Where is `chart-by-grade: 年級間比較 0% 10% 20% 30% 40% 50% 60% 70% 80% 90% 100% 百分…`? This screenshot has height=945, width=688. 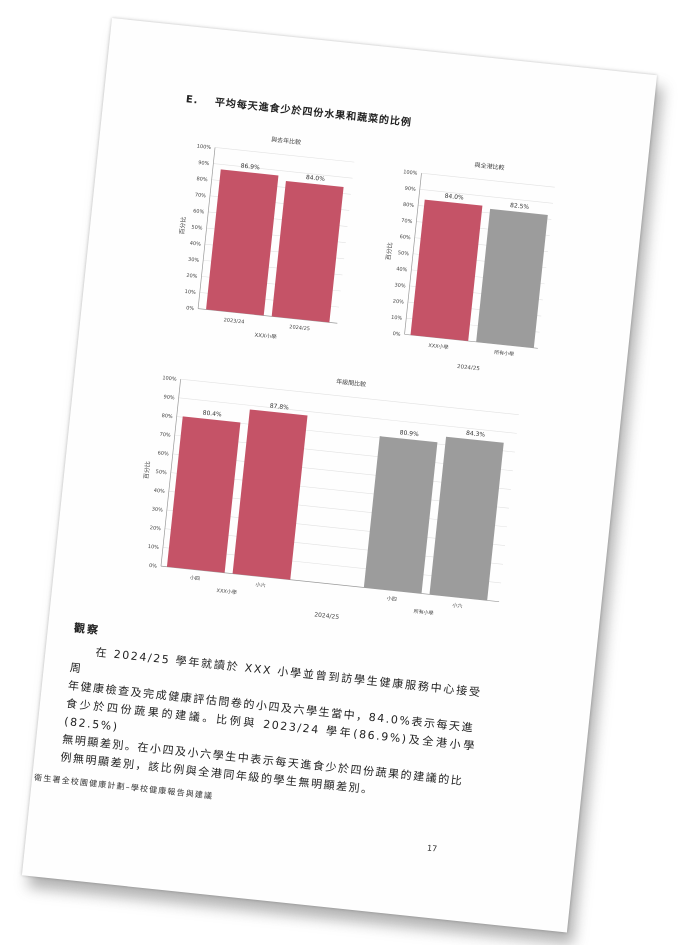
chart-by-grade: 年級間比較 0% 10% 20% 30% 40% 50% 60% 70% 80% 90% 100% 百分… is located at coordinates (330, 498).